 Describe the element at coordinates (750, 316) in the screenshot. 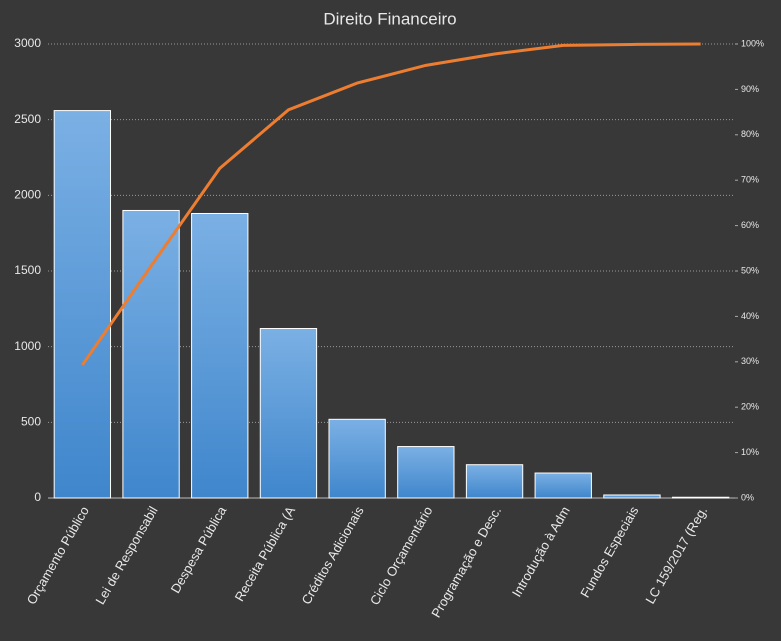

I see `y2-tick-label: 40%` at that location.